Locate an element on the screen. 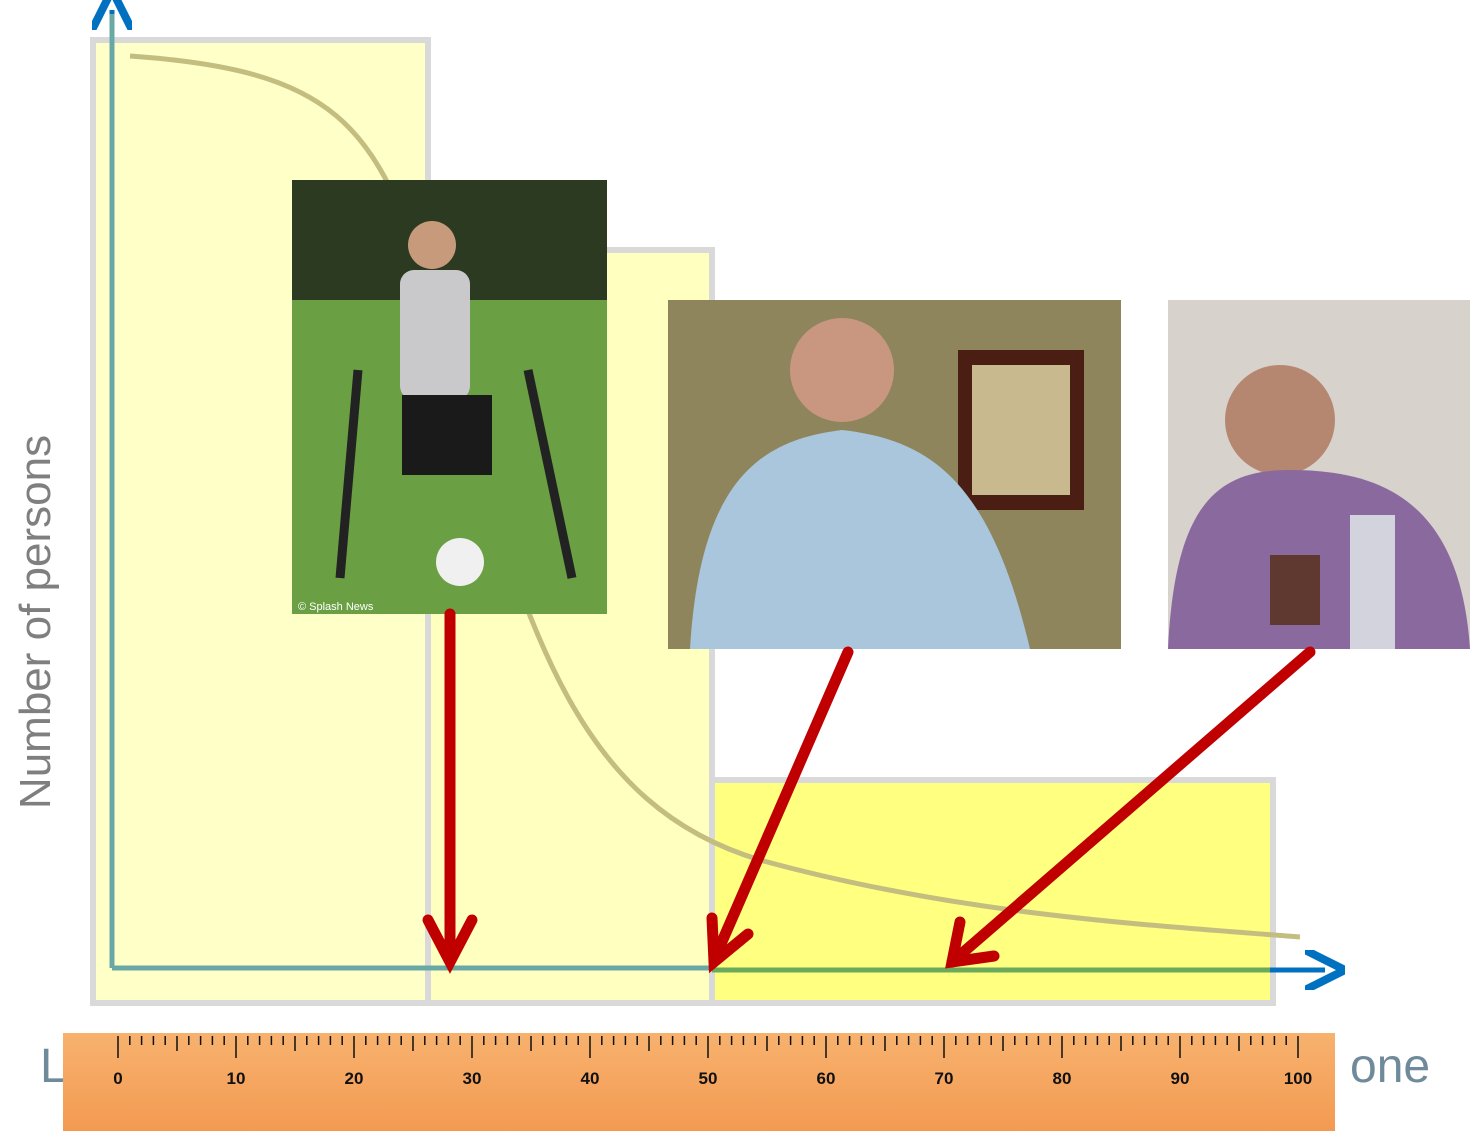 Image resolution: width=1470 pixels, height=1131 pixels. y-axis-label: Number of persons is located at coordinates (35, 622).